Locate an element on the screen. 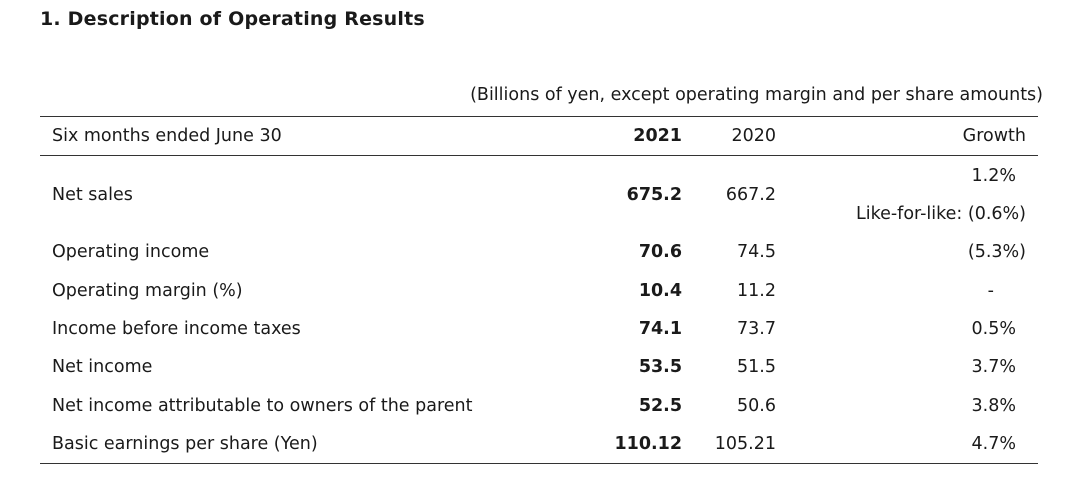 This screenshot has height=498, width=1080. row-2020-net-sales: 667.2 is located at coordinates (750, 195).